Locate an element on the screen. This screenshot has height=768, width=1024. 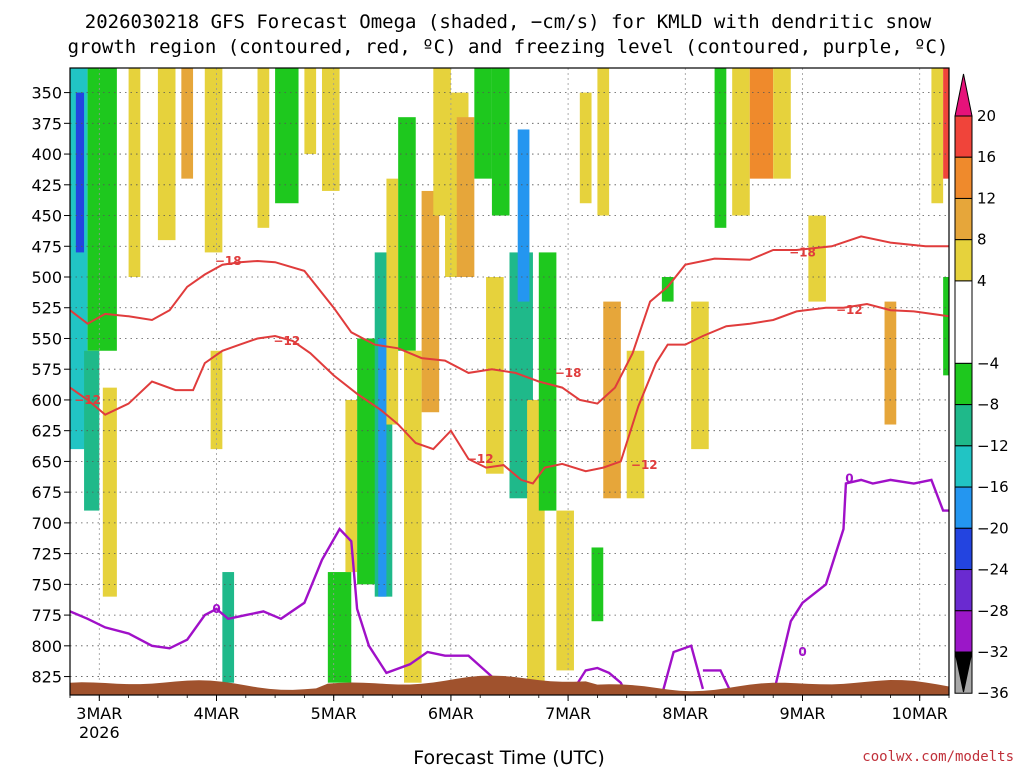
colorbar-label-10: −24 is located at coordinates (993, 570).